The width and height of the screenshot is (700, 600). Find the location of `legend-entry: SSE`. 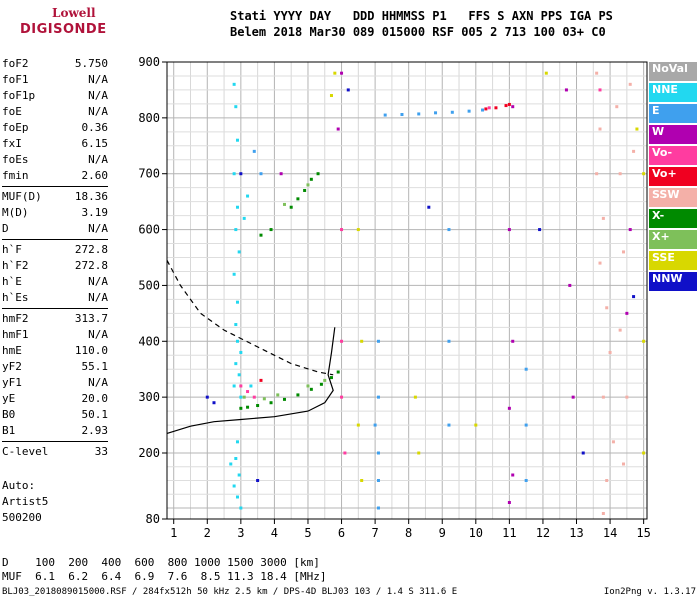

legend-entry: SSE is located at coordinates (673, 260).